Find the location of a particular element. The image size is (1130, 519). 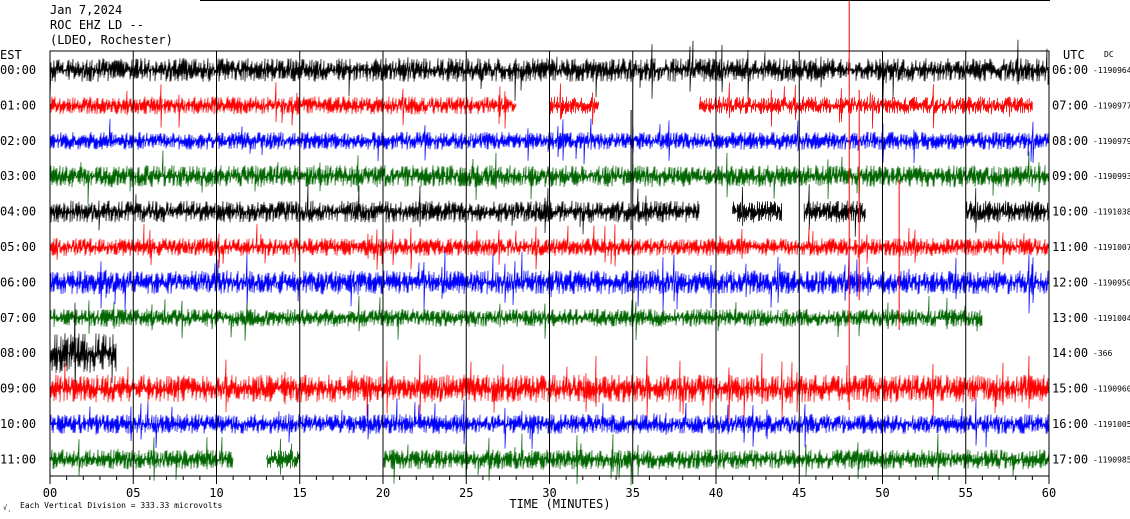

dc-offset-label: -366 is located at coordinates (1102, 353).